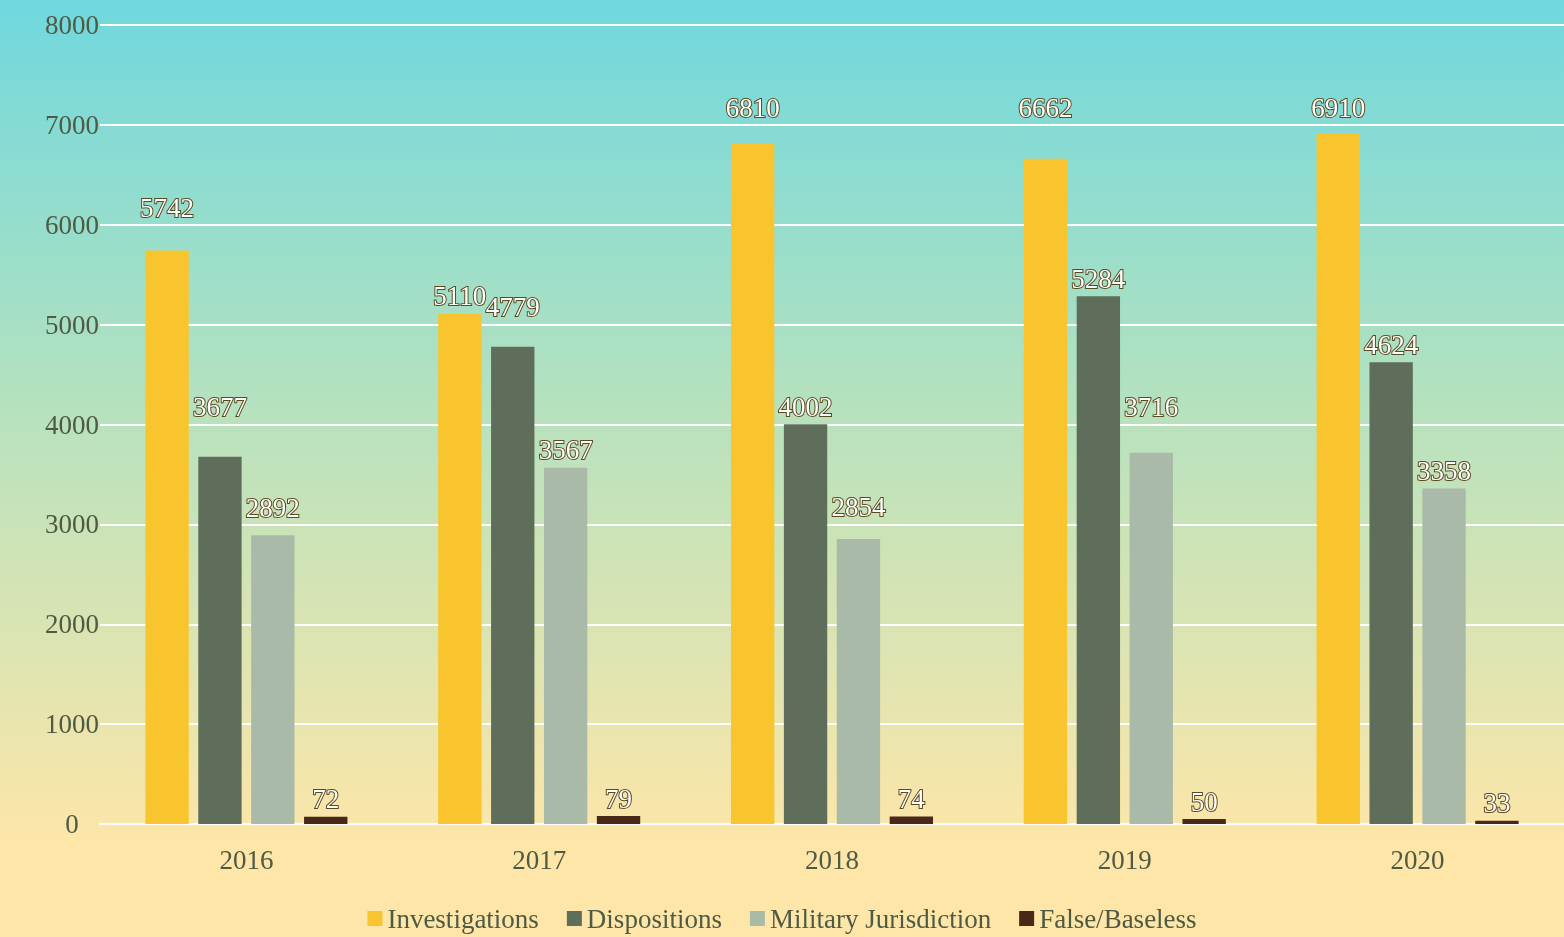 The image size is (1564, 937). I want to click on data-label: 6910, so click(1338, 108).